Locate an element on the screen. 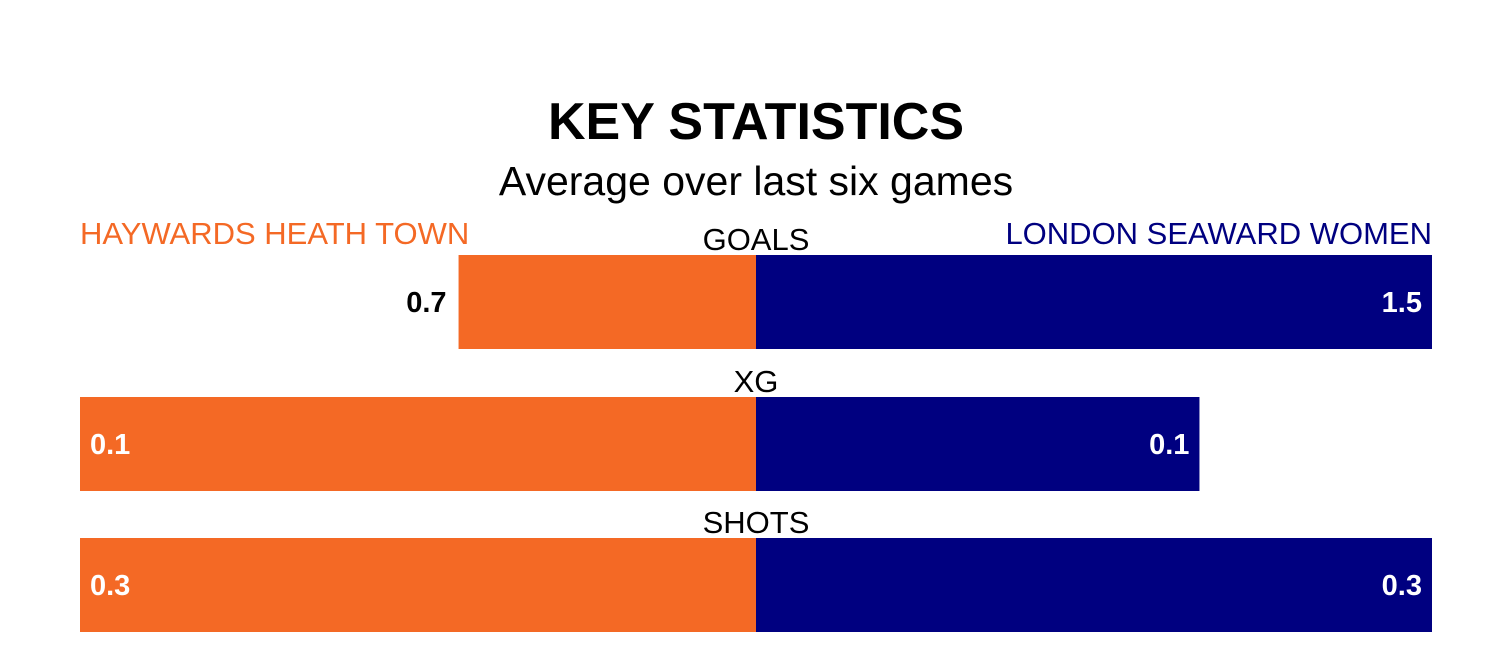 The width and height of the screenshot is (1500, 667). bar-home-xg is located at coordinates (418, 444).